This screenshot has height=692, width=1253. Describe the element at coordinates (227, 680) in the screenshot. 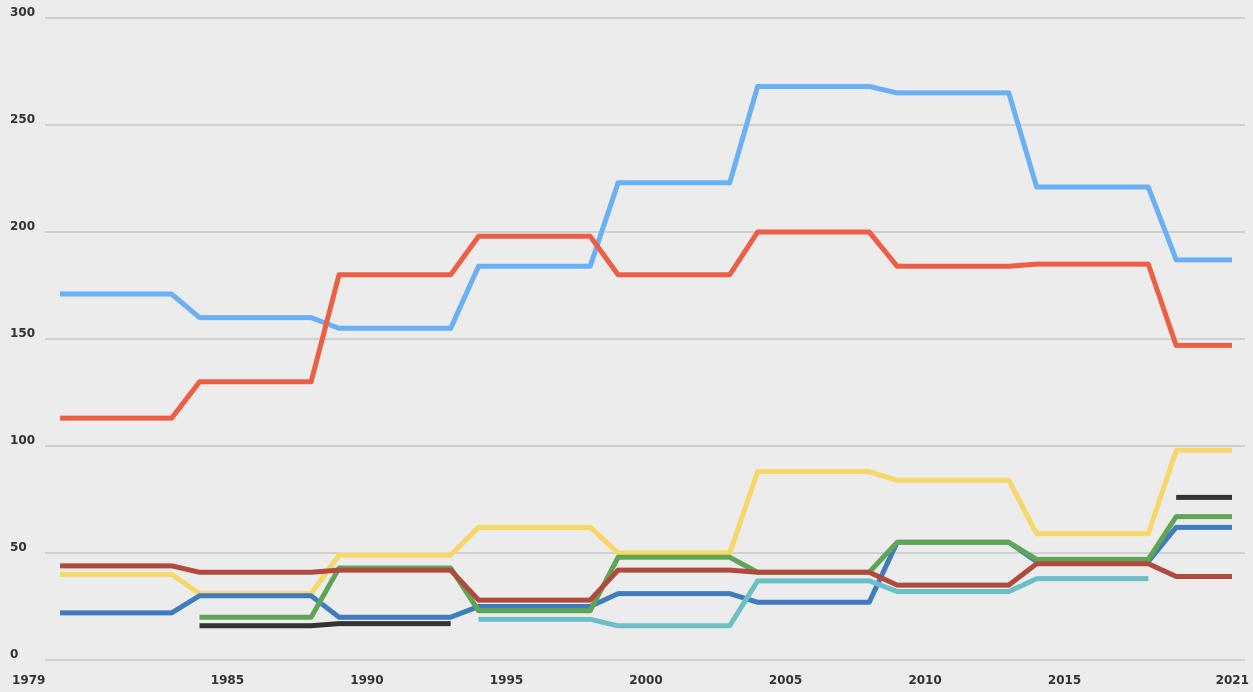

I see `x-tick-label: 1985` at that location.